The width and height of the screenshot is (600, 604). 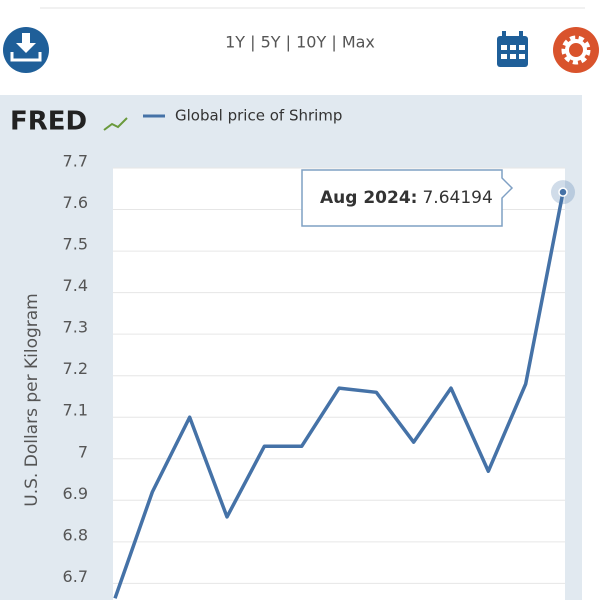 I want to click on tooltip-value: 7.64194, so click(x=457, y=198).